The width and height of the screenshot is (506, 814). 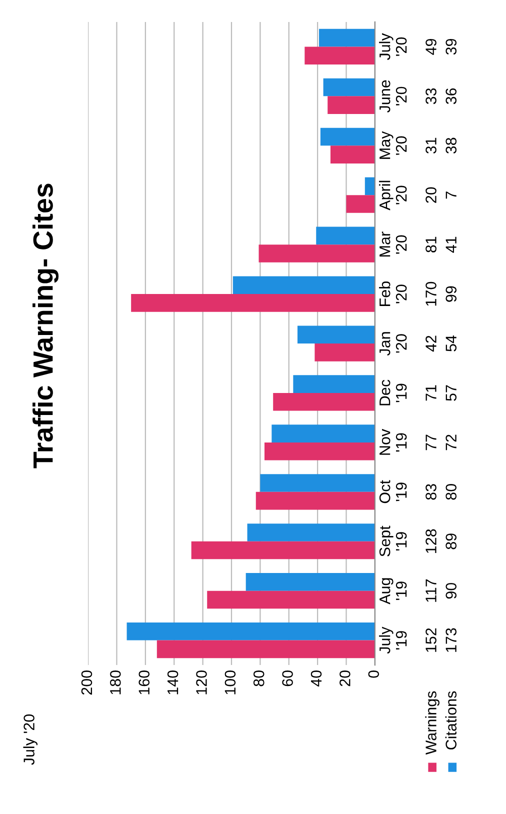 I want to click on data-label: 128, so click(x=431, y=541).